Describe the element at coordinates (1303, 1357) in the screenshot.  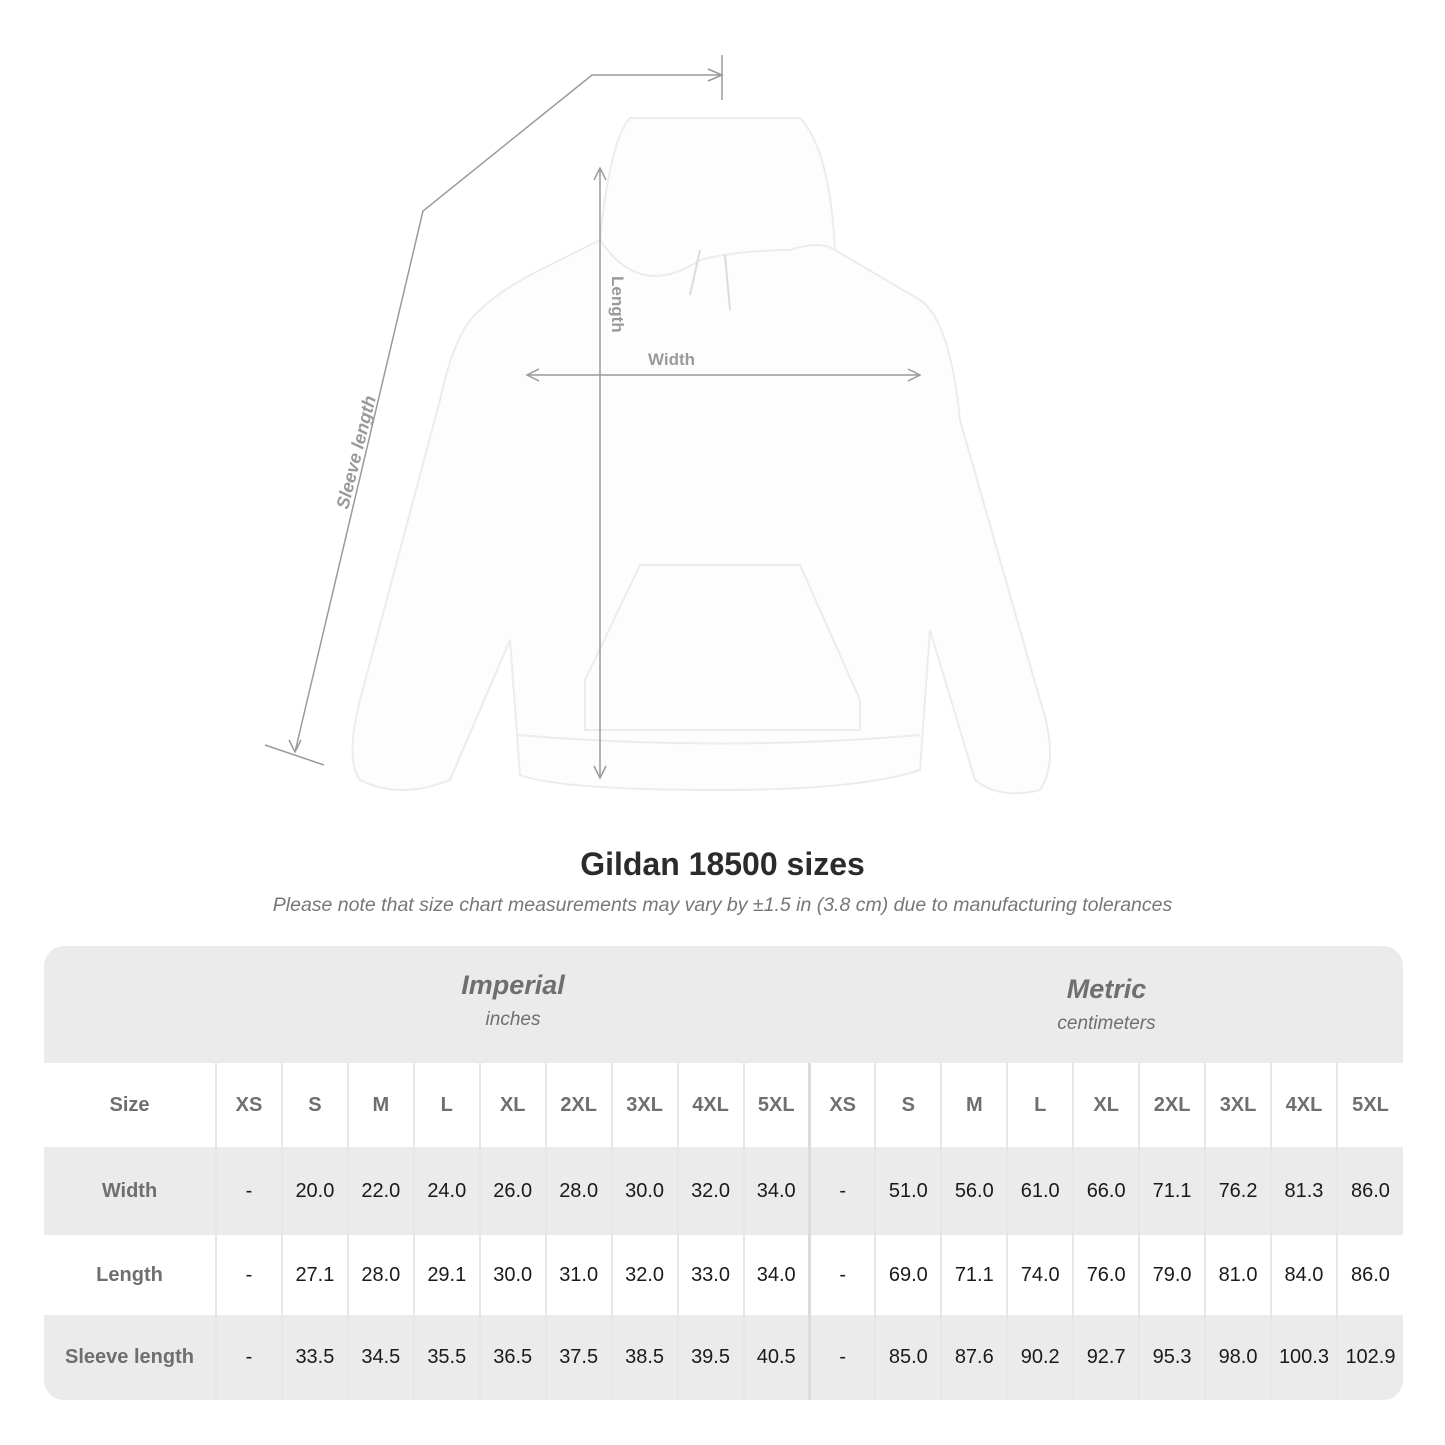
I see `metric-value-cell: 100.3` at that location.